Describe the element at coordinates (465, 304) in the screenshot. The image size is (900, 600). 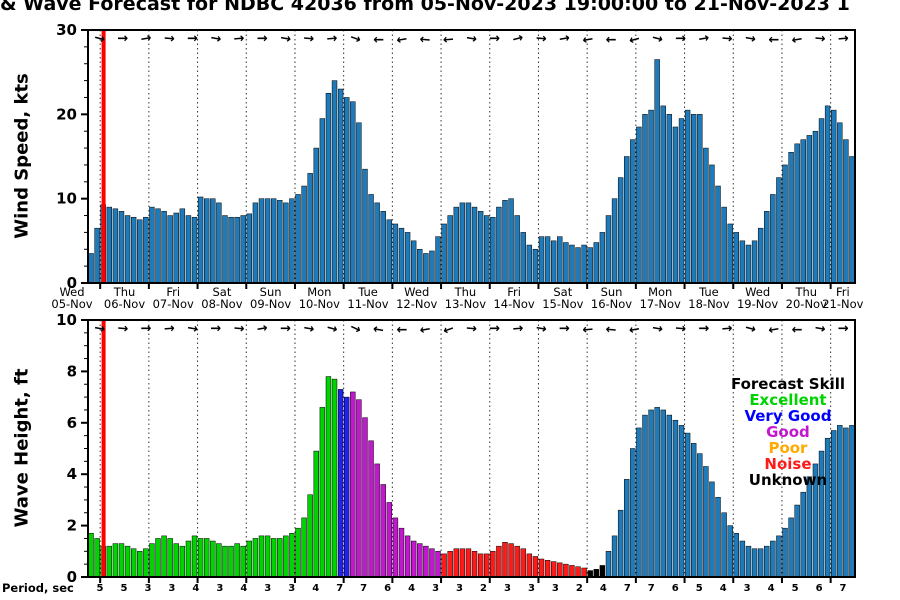
I see `day-date-label: 13-Nov` at that location.